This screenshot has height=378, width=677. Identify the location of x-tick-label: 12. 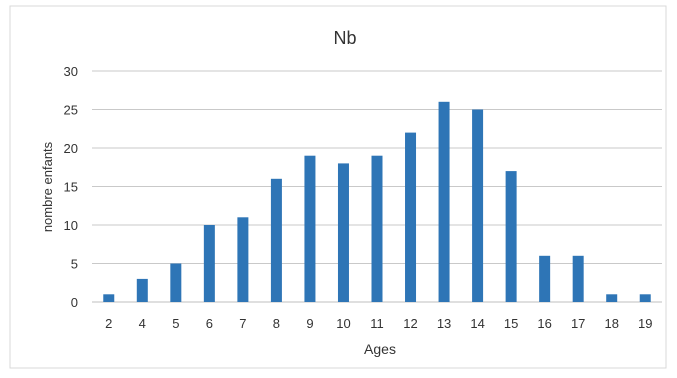
(410, 323).